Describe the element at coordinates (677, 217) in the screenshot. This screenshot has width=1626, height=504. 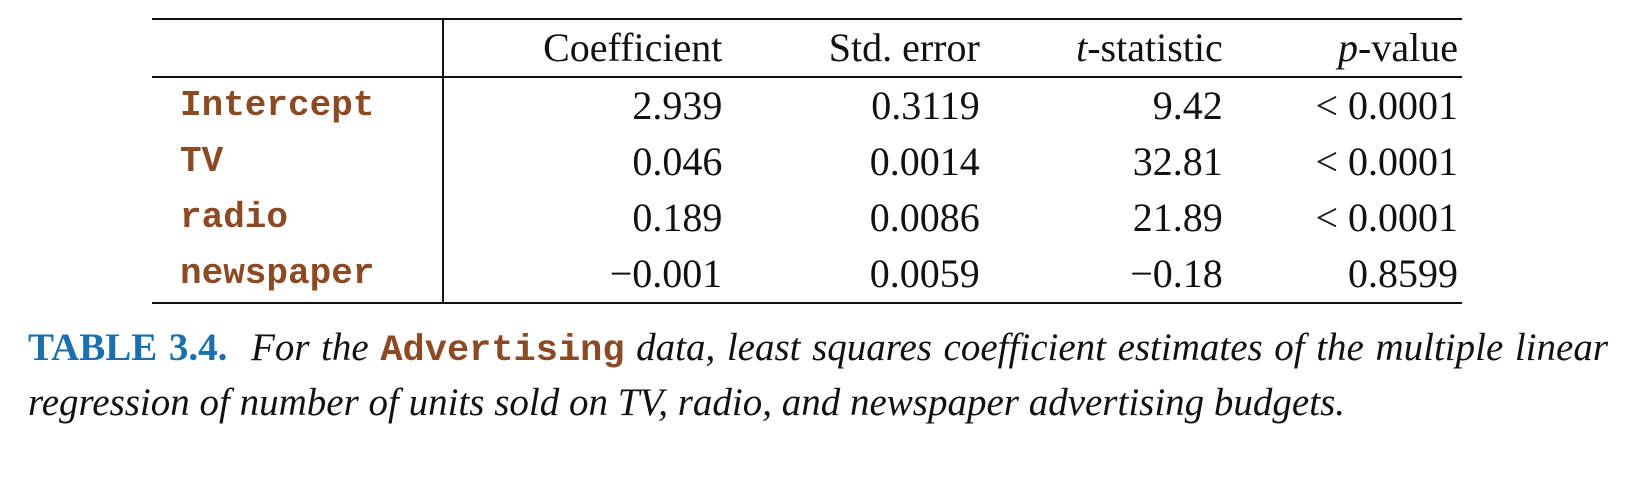
I see `cell-coefficient: 0.189` at that location.